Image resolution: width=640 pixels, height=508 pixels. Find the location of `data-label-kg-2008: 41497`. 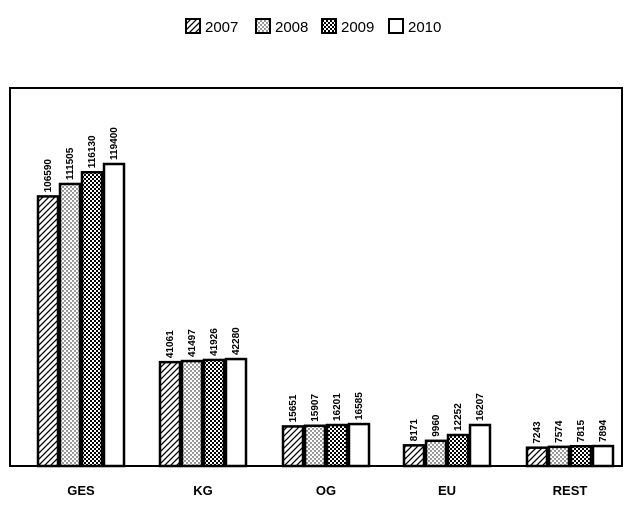

data-label-kg-2008: 41497 is located at coordinates (192, 343).